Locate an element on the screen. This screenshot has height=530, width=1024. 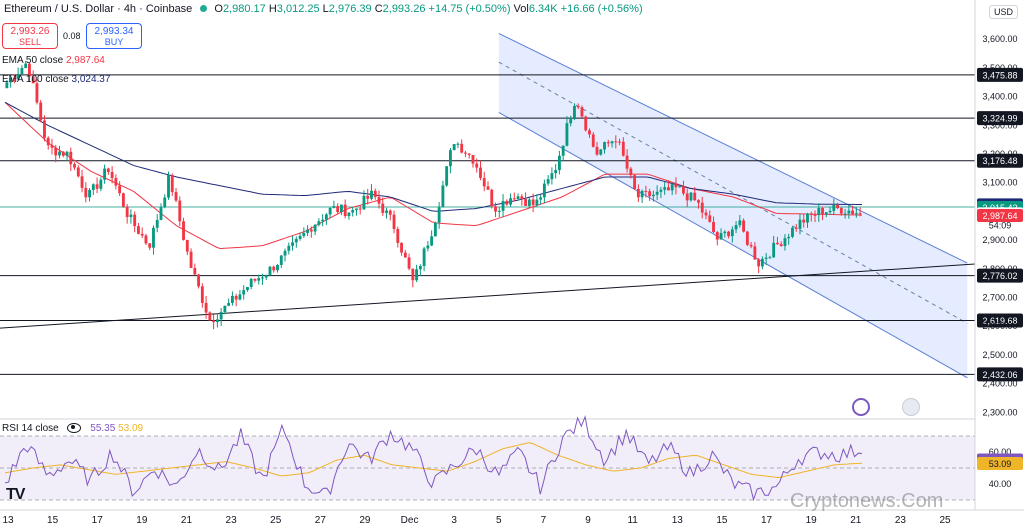
time-tick-label: 25 is located at coordinates (945, 520).